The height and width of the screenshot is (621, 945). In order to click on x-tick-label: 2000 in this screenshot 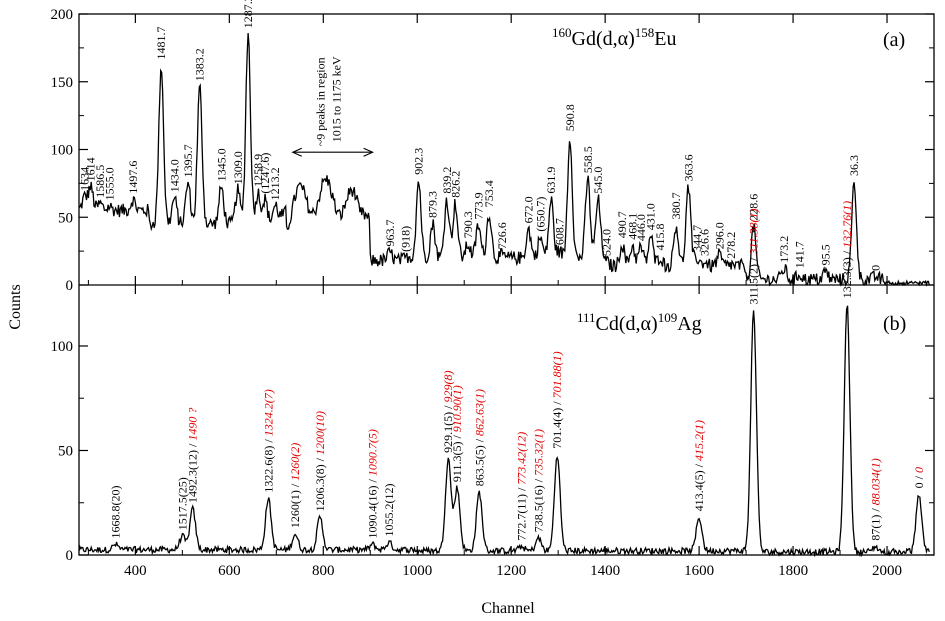, I will do `click(887, 571)`.